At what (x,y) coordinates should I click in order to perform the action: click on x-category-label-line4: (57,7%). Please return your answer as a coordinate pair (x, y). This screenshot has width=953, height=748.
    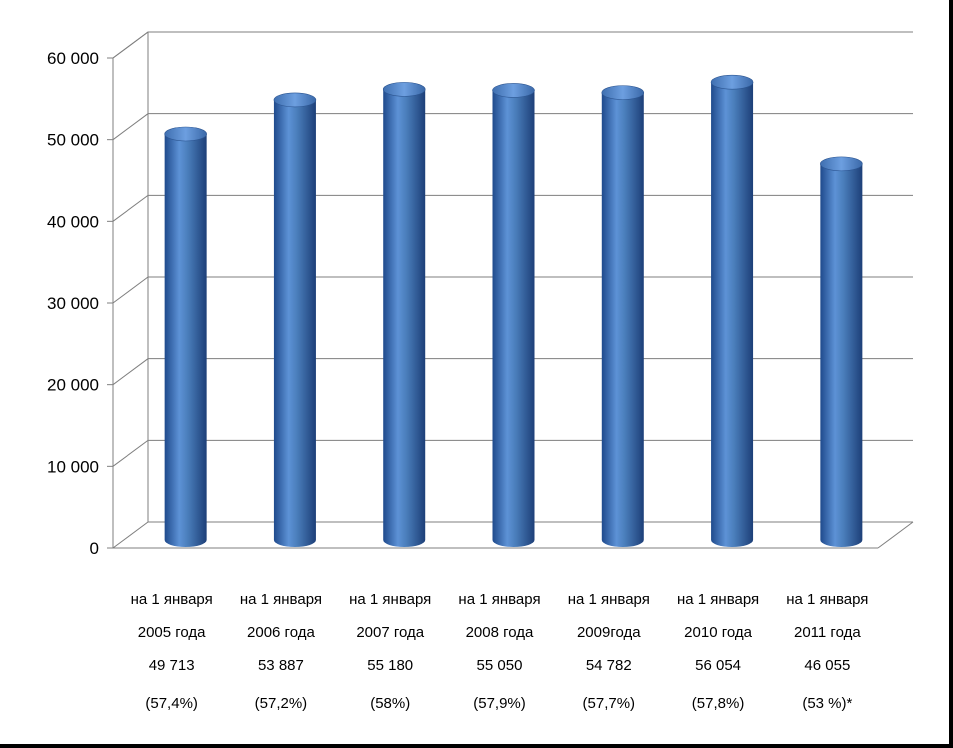
    Looking at the image, I should click on (609, 703).